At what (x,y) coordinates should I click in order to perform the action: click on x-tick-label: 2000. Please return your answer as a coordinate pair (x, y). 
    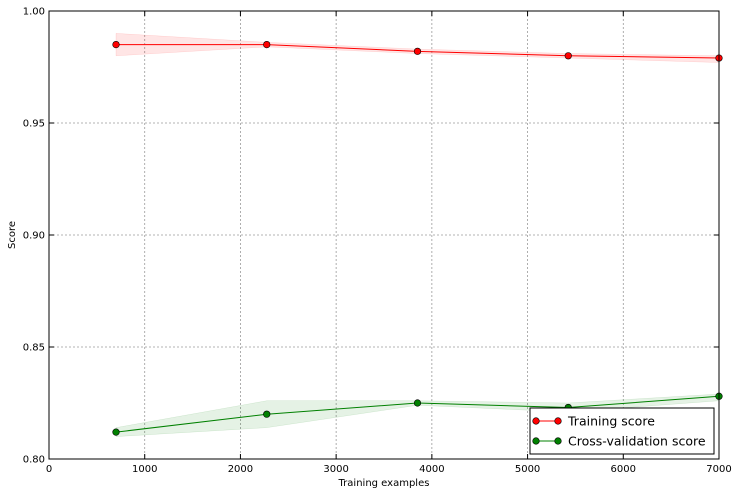
    Looking at the image, I should click on (240, 469).